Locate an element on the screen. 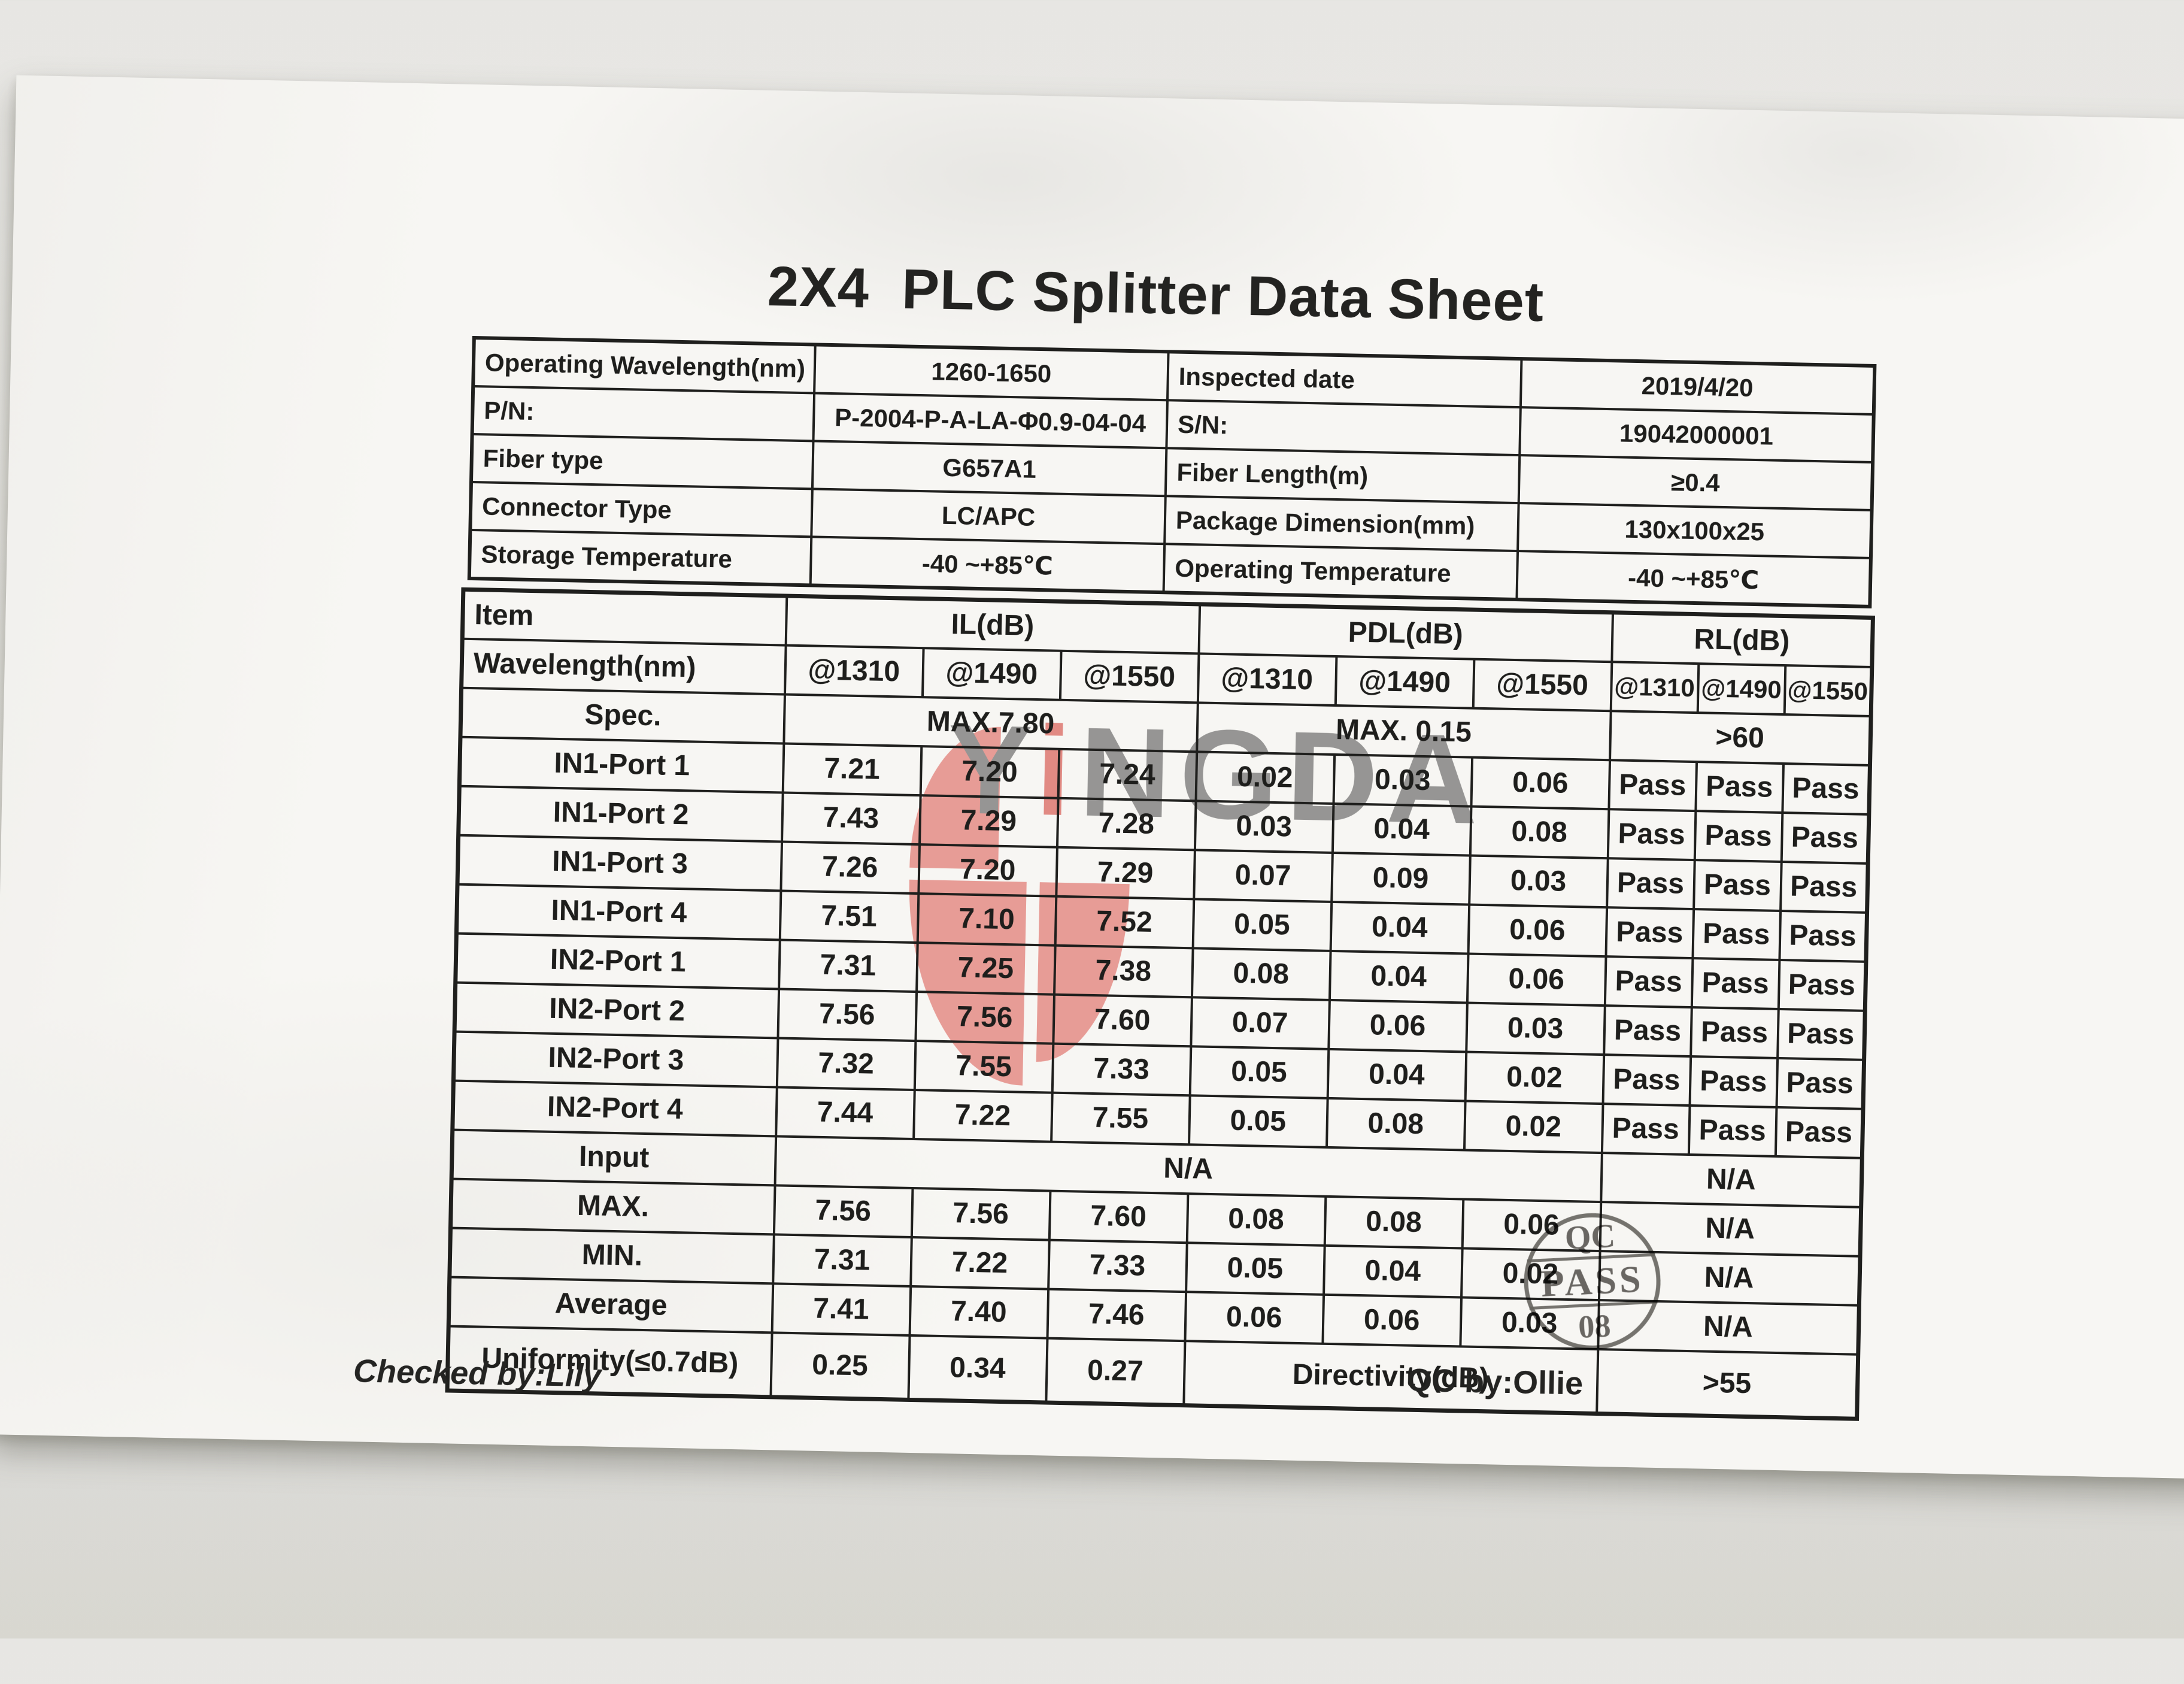  info-value: P-2004-P-A-LA-Φ0.9-04-04 is located at coordinates (990, 421).